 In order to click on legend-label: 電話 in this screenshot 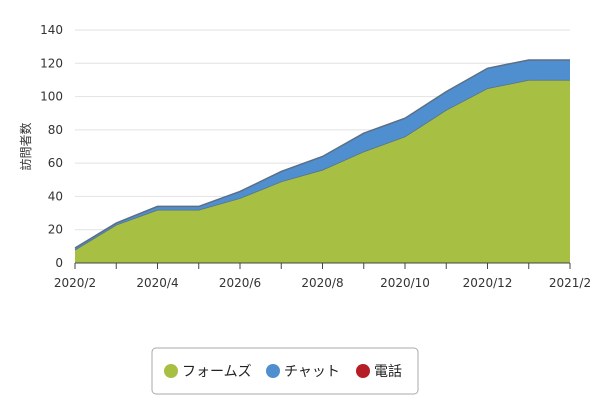, I will do `click(388, 371)`.